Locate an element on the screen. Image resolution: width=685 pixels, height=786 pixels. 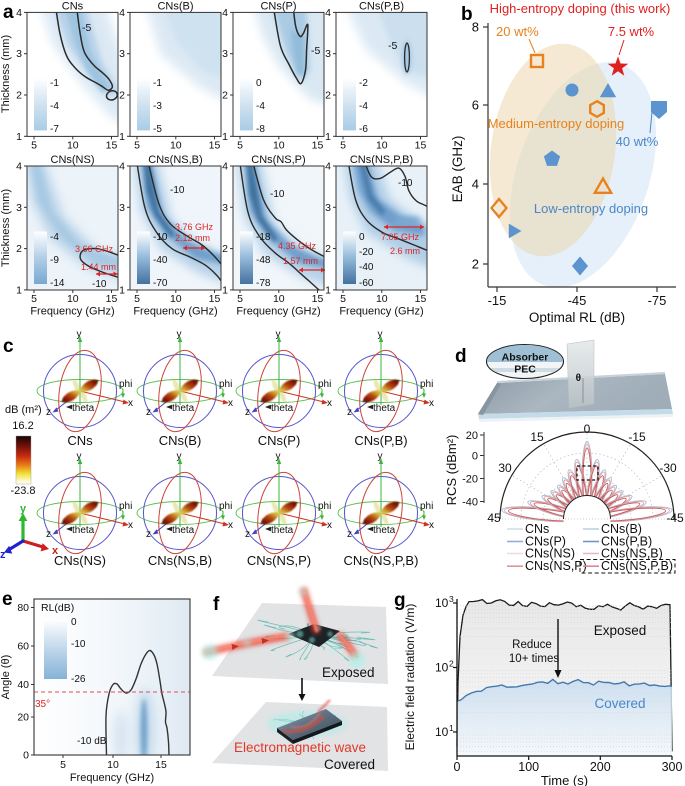
svg-text: -40 is located at coordinates (160, 260).